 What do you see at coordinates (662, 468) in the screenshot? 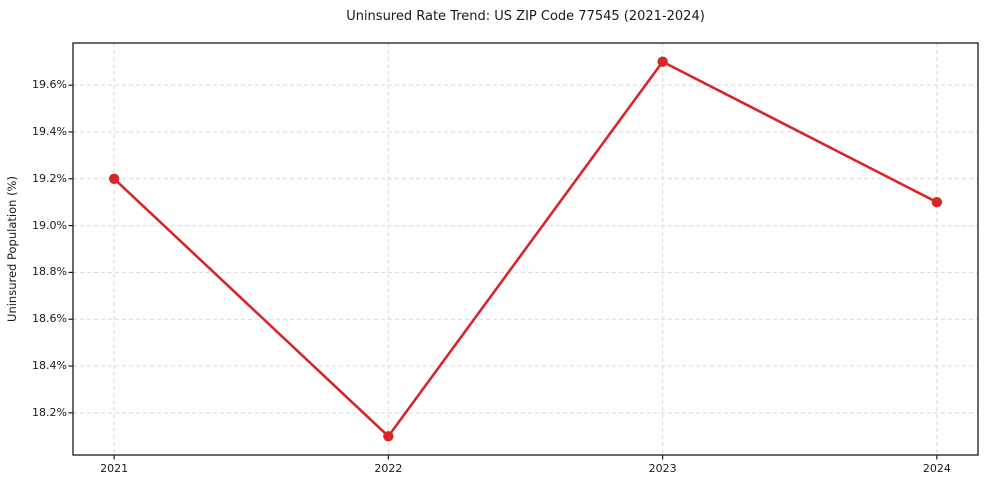
I see `x-tick-label: 2023` at bounding box center [662, 468].